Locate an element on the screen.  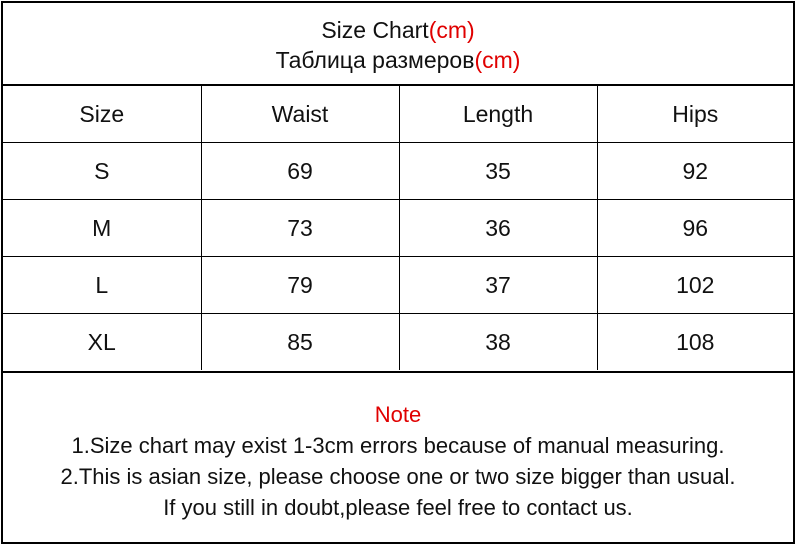
table-row: XL 85 38 108 is located at coordinates (398, 341).